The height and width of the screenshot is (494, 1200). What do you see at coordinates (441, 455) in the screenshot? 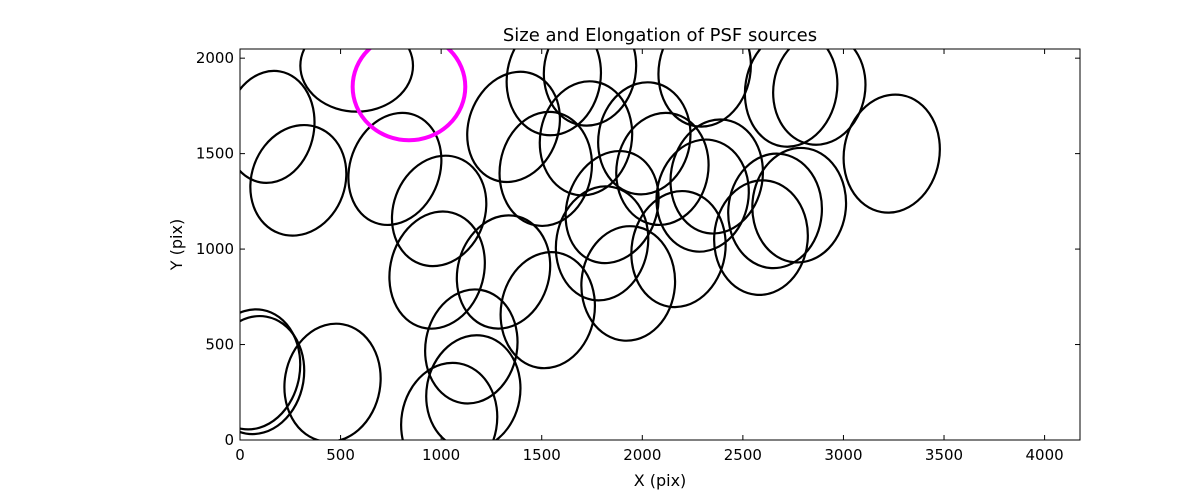
I see `x-tick-label: 1000` at bounding box center [441, 455].